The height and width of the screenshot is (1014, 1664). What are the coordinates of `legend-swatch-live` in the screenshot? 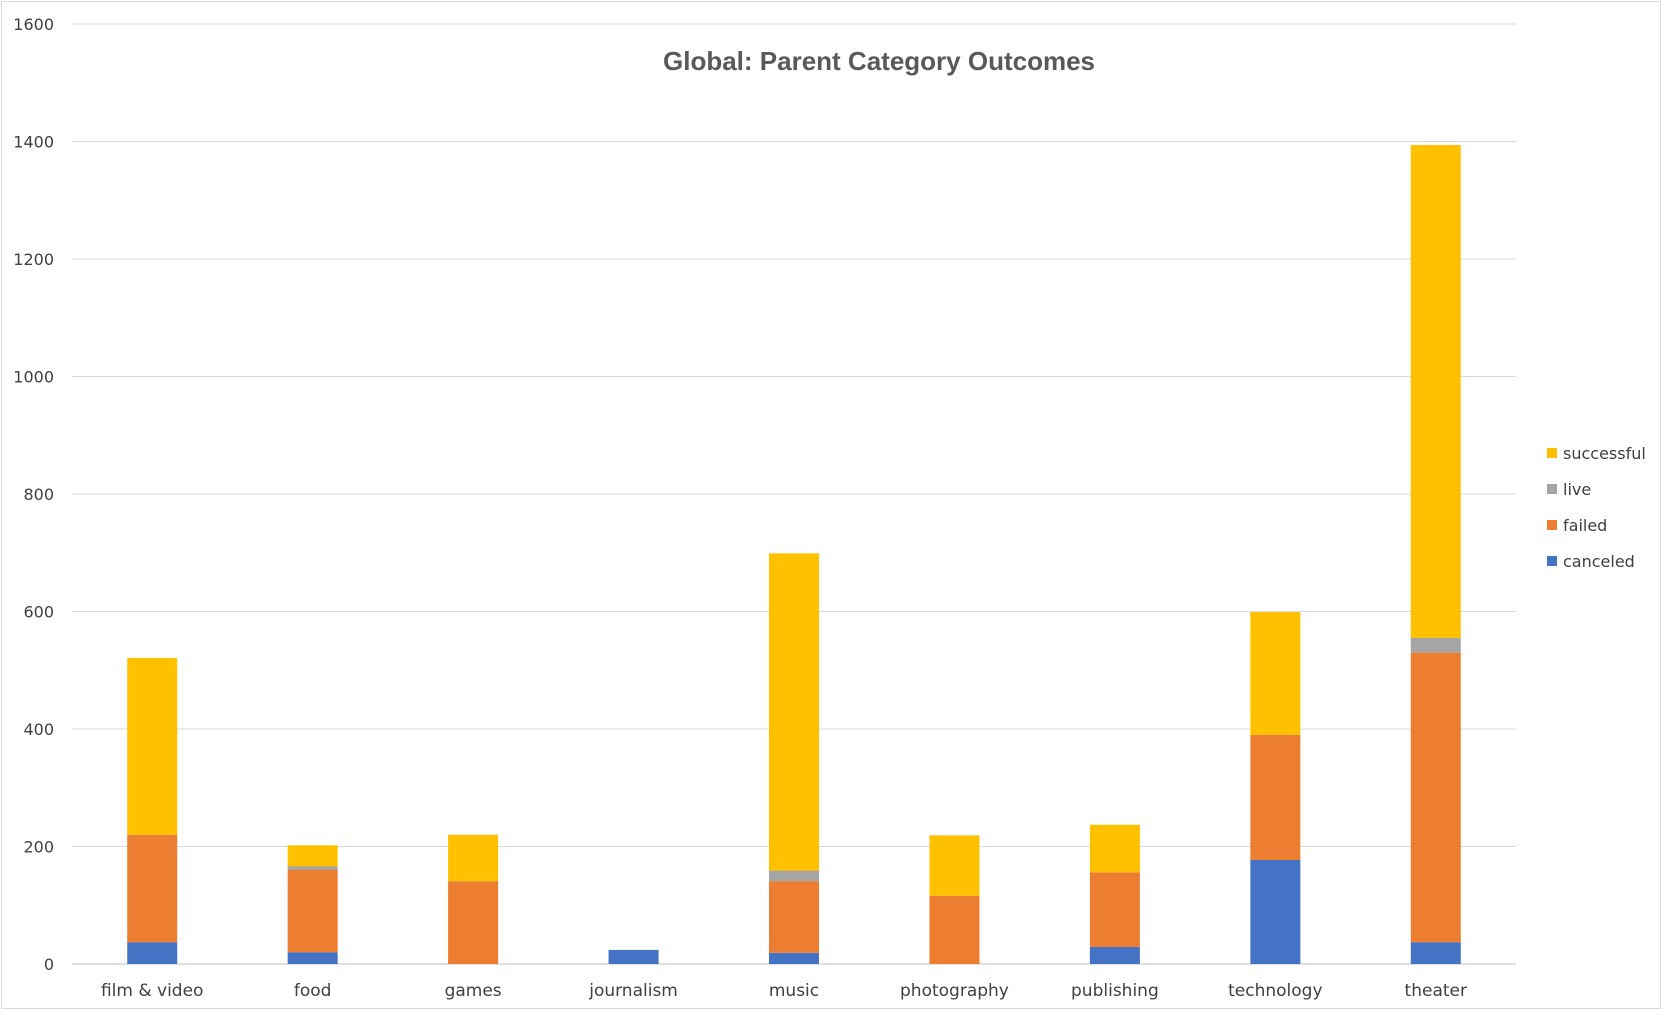 It's located at (1552, 489).